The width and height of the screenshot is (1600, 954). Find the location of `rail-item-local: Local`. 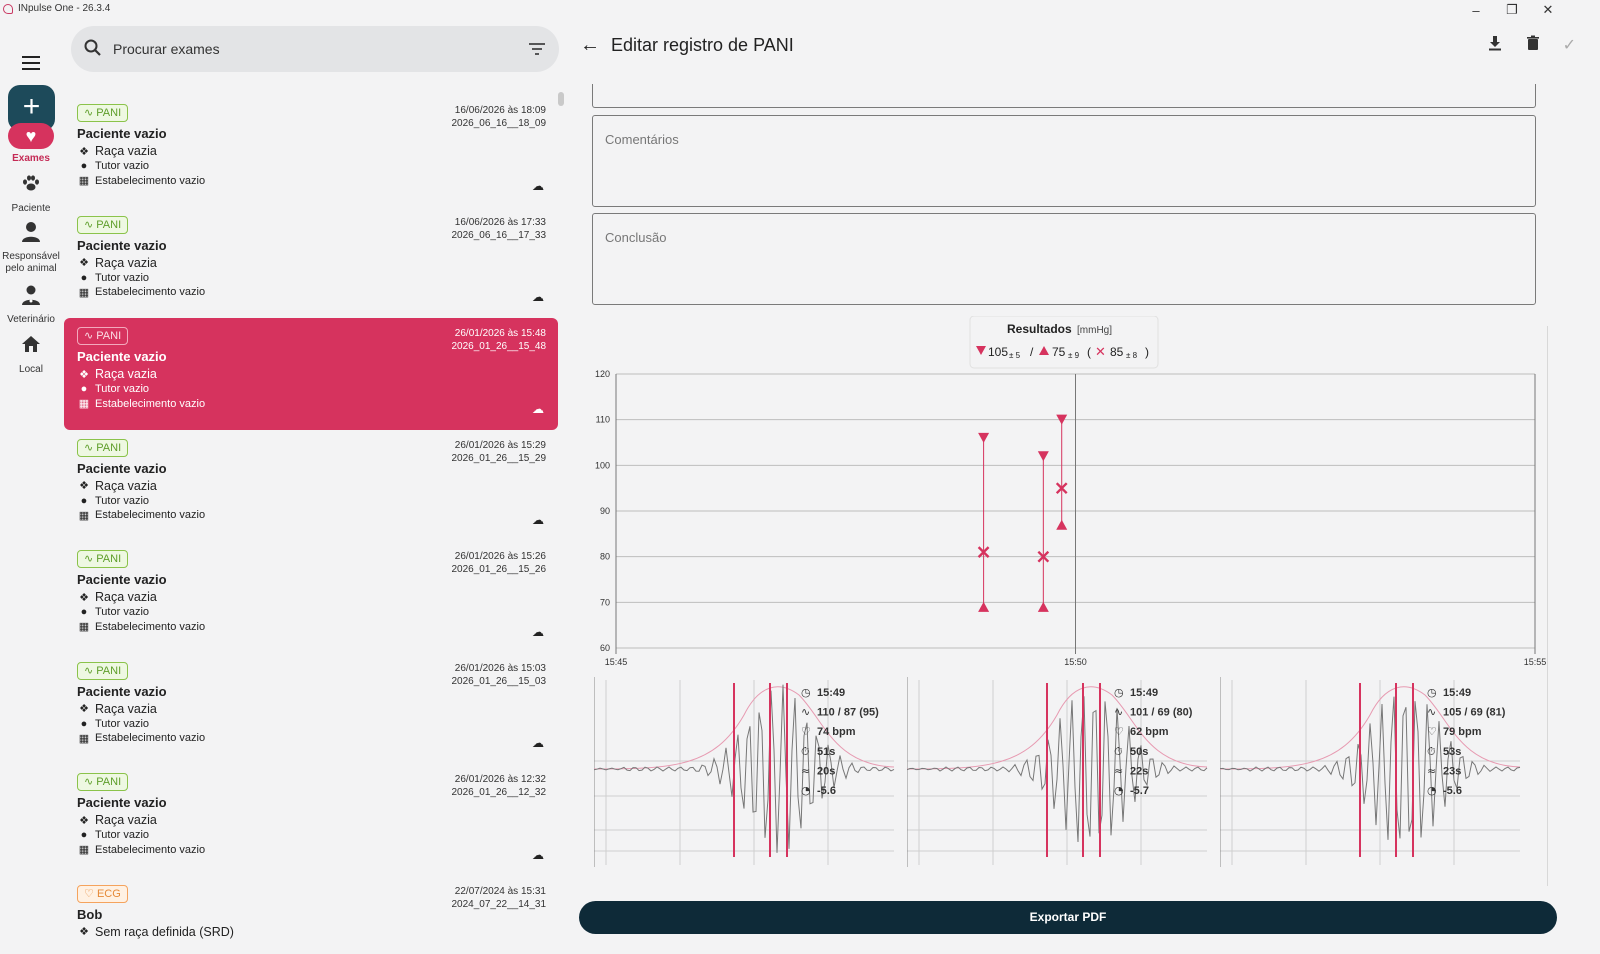

rail-item-local: Local is located at coordinates (31, 355).